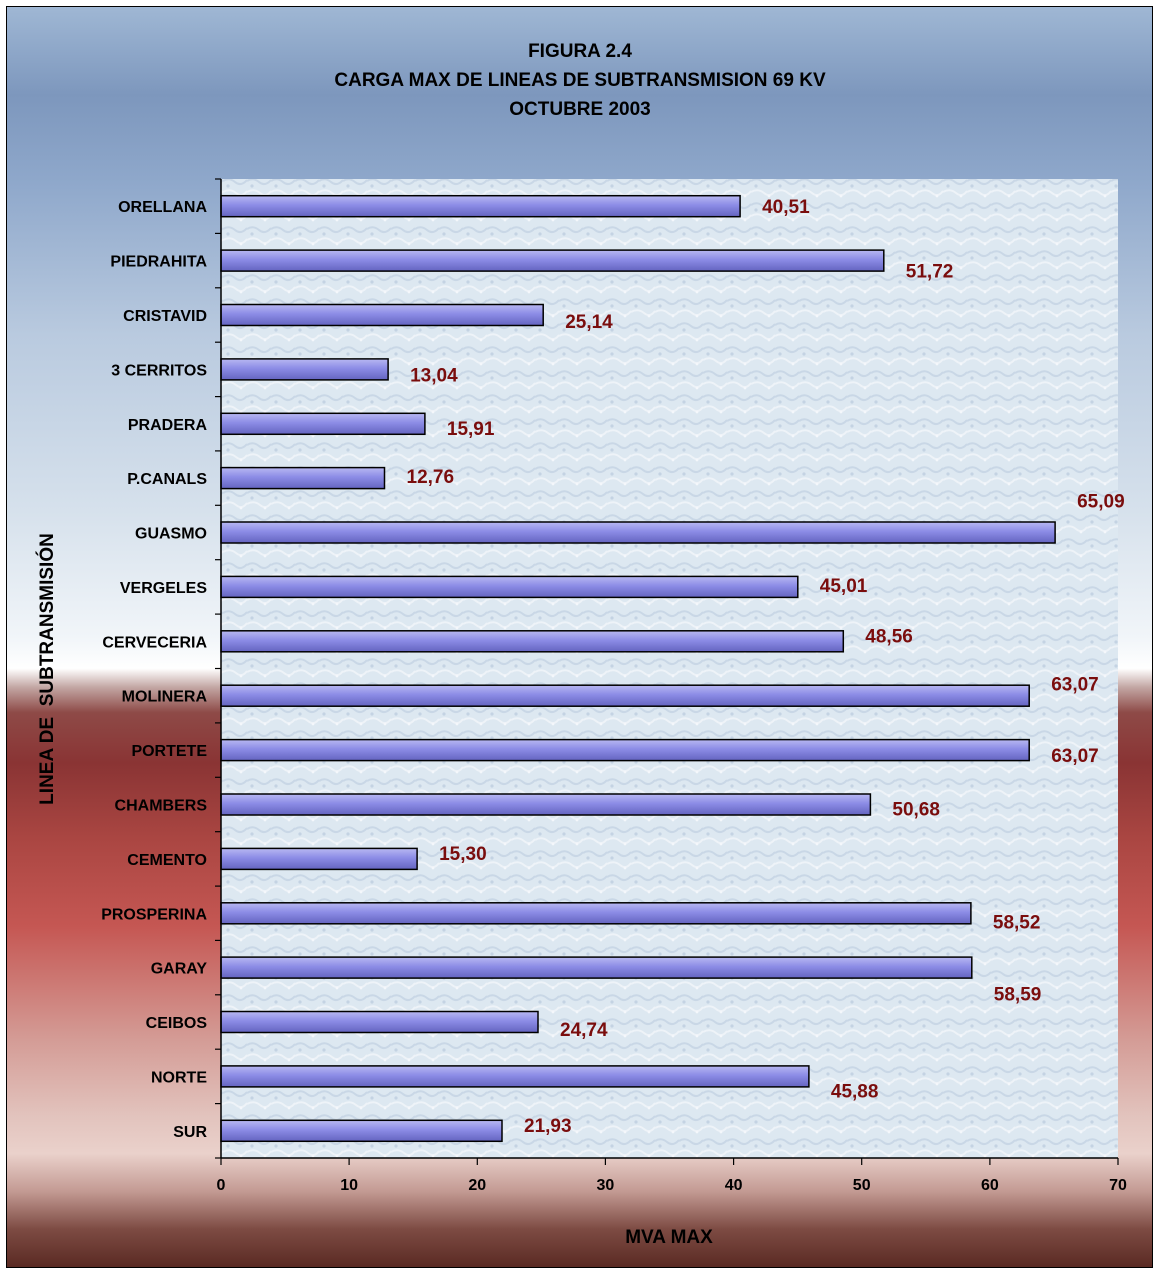 The height and width of the screenshot is (1274, 1161). Describe the element at coordinates (179, 969) in the screenshot. I see `category-label: GARAY` at that location.